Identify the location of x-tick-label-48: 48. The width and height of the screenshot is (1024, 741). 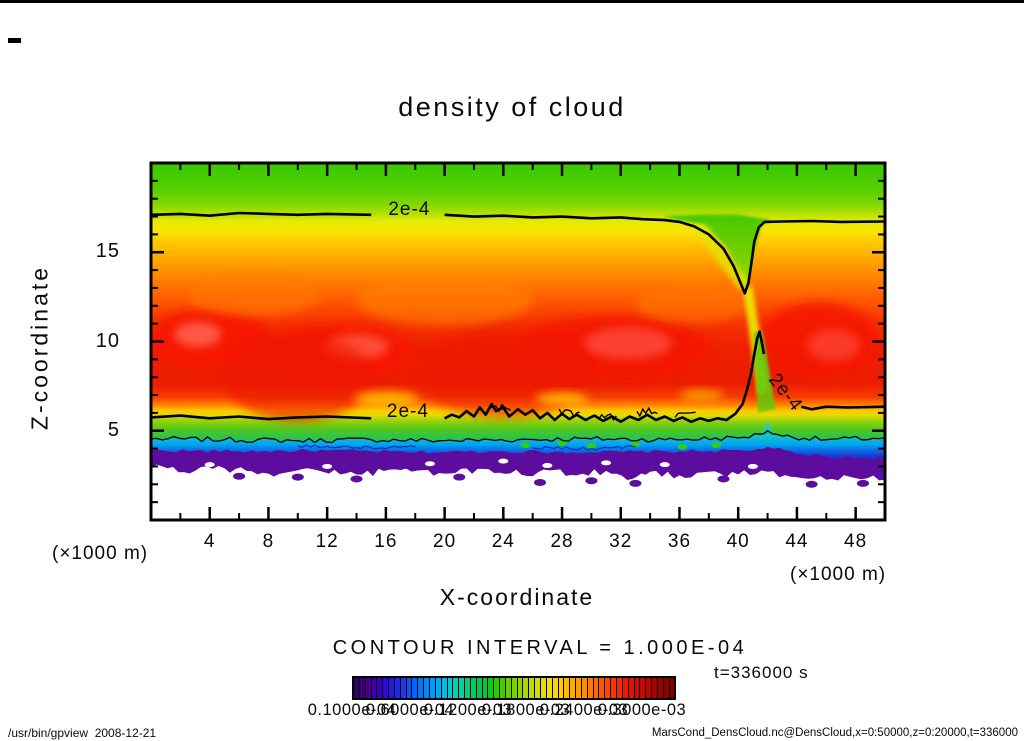
(856, 541).